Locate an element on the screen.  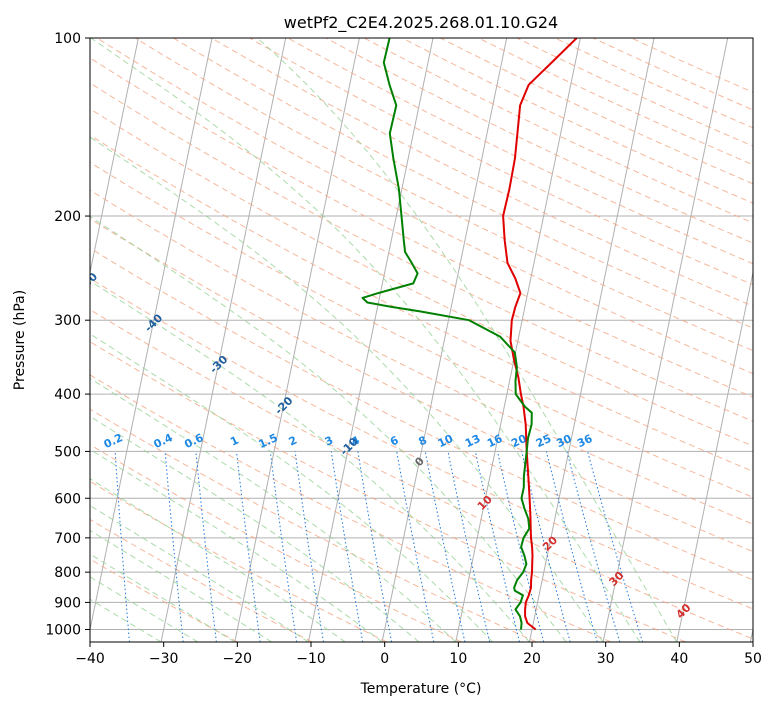
y-tick-label: 300 is located at coordinates (67, 321).